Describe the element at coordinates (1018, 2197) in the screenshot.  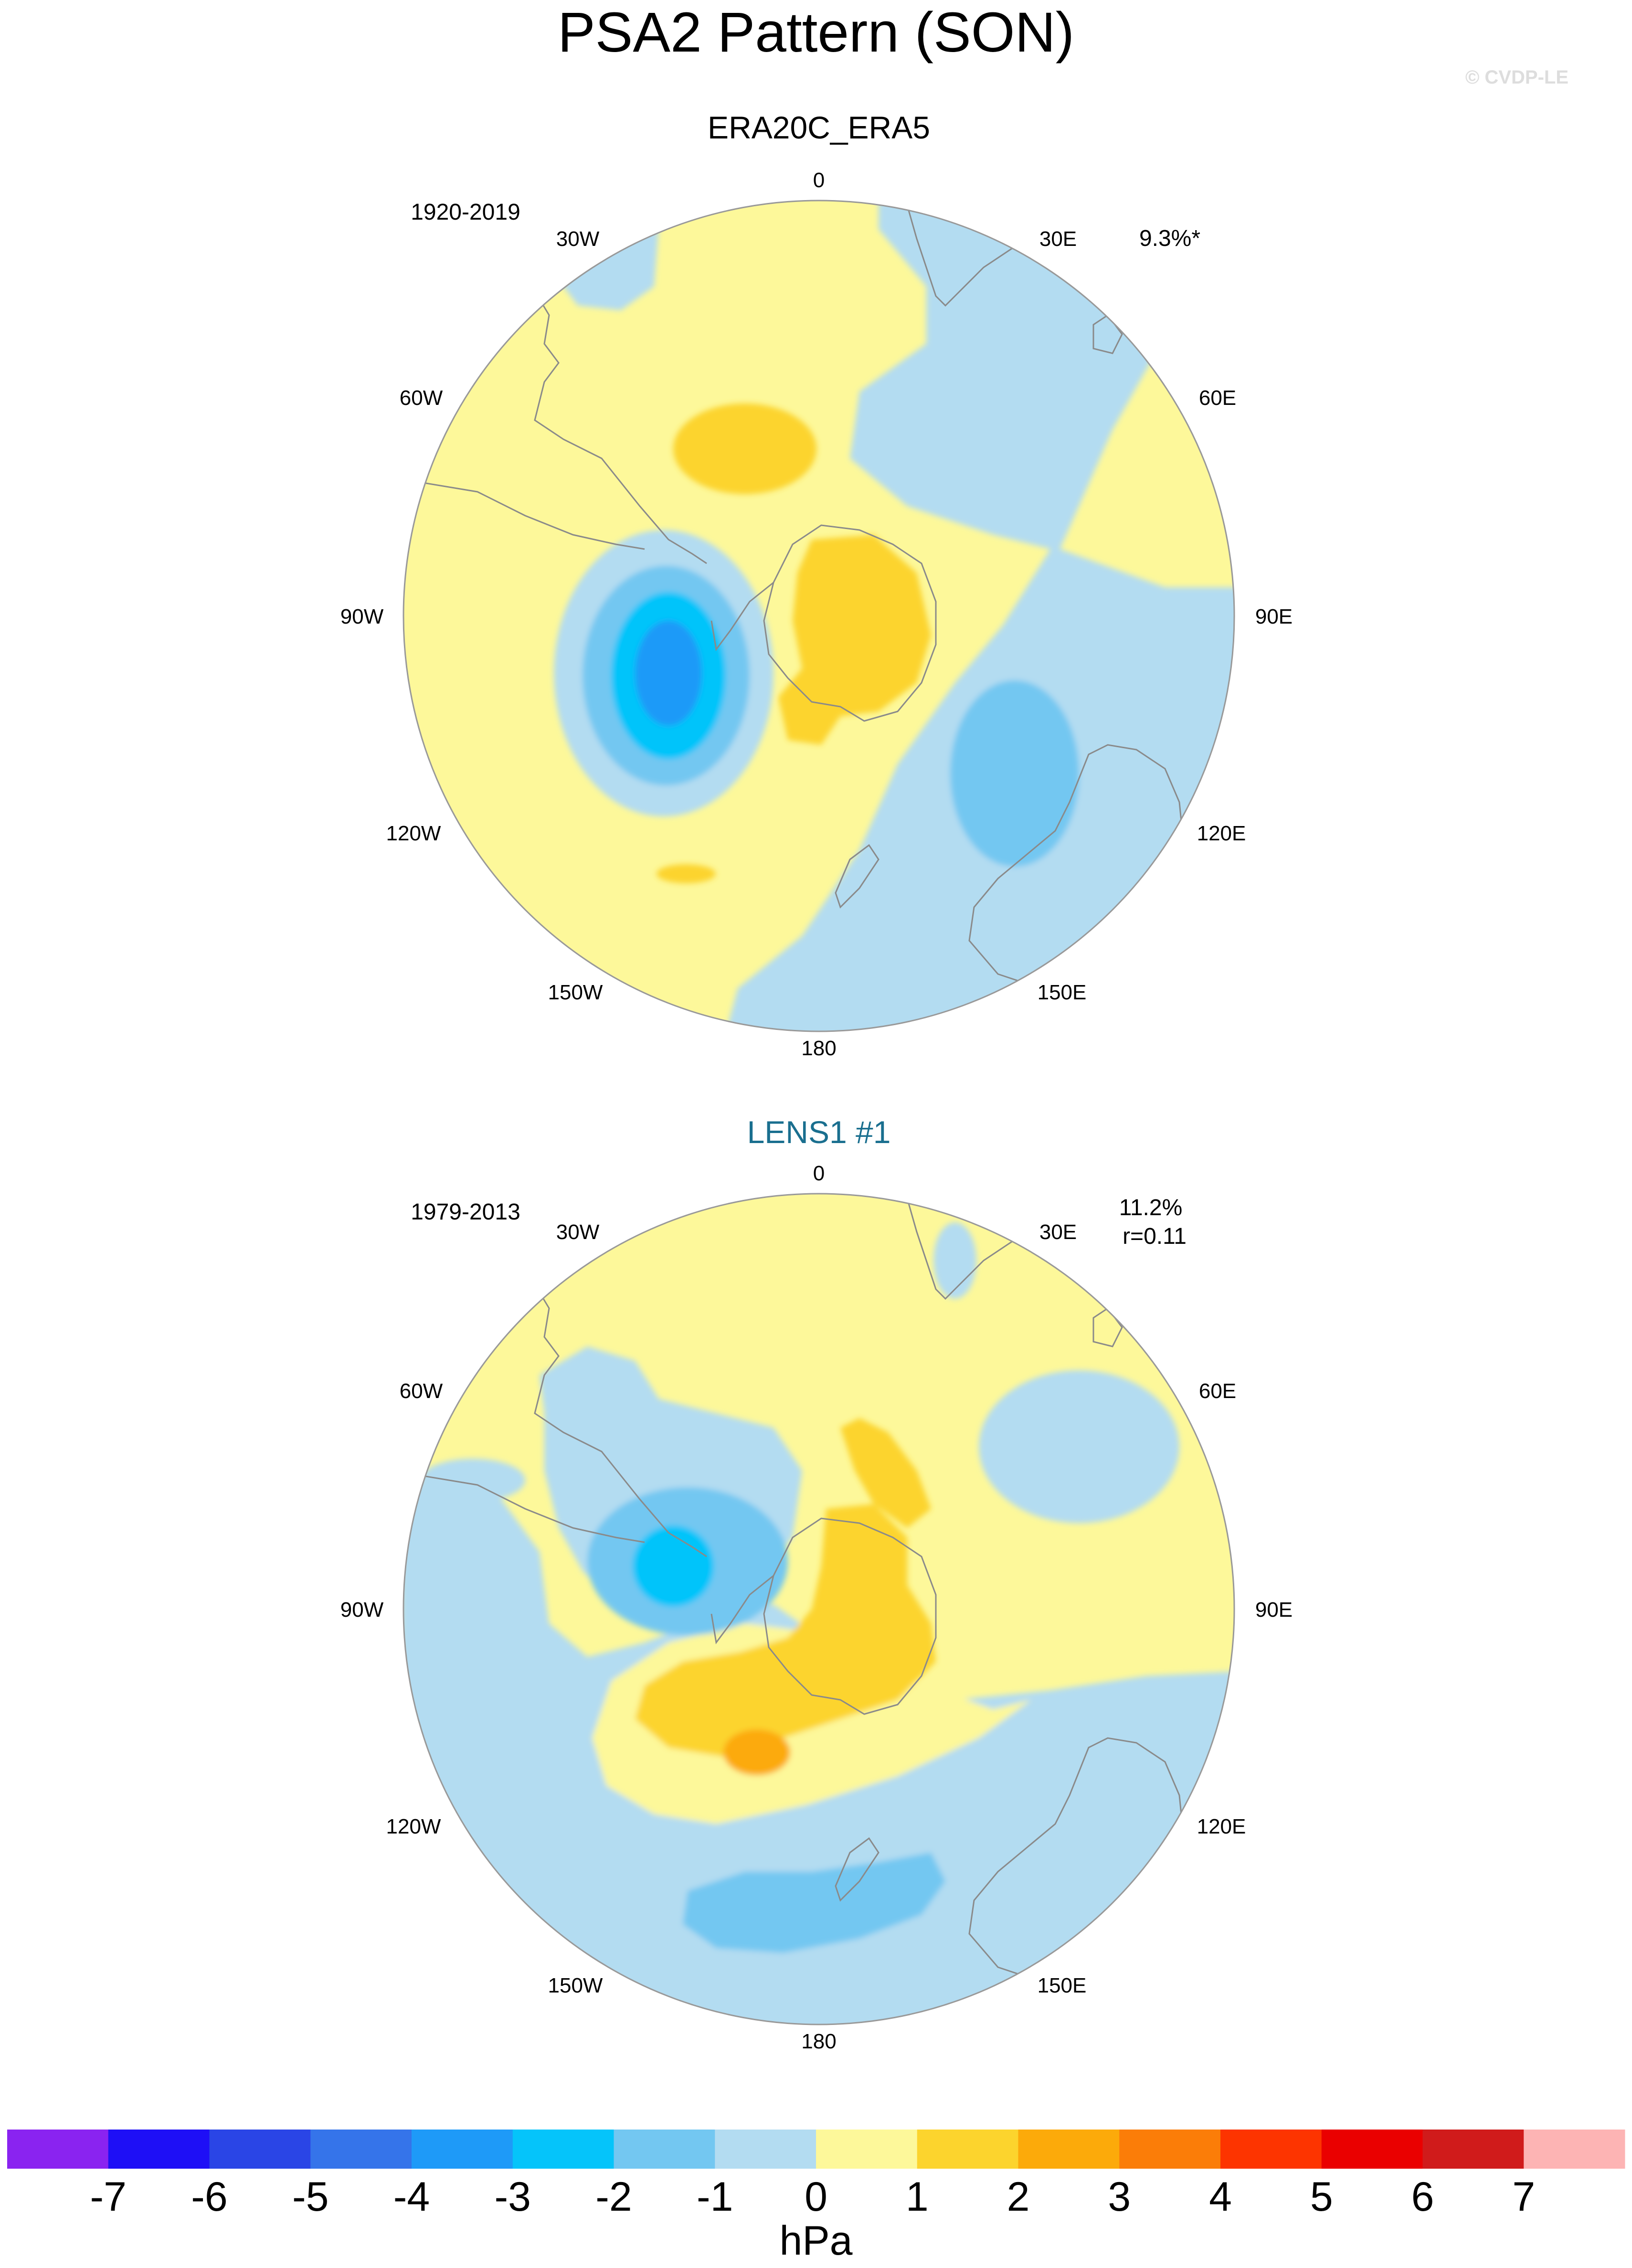
I see `colorbar-tick-label: 2` at that location.